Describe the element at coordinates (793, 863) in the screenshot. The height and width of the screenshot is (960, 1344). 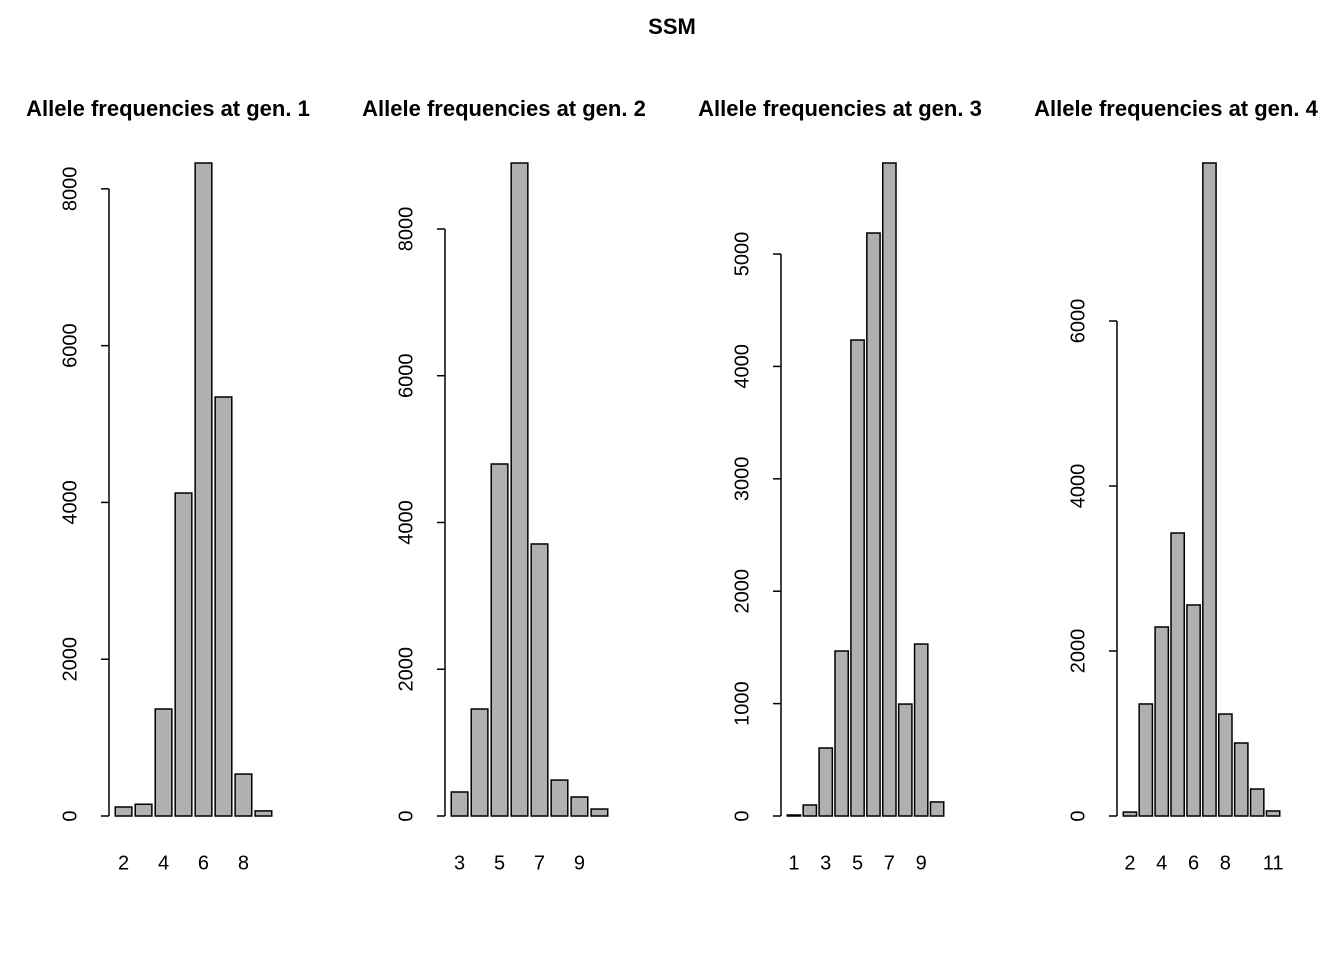
I see `x-tick-label: 1` at that location.